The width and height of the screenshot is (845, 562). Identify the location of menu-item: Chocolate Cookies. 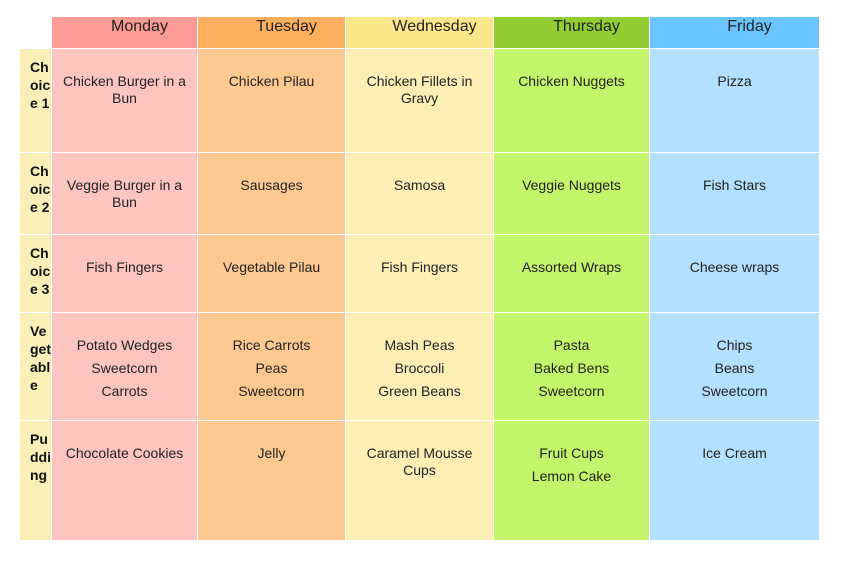
(124, 453).